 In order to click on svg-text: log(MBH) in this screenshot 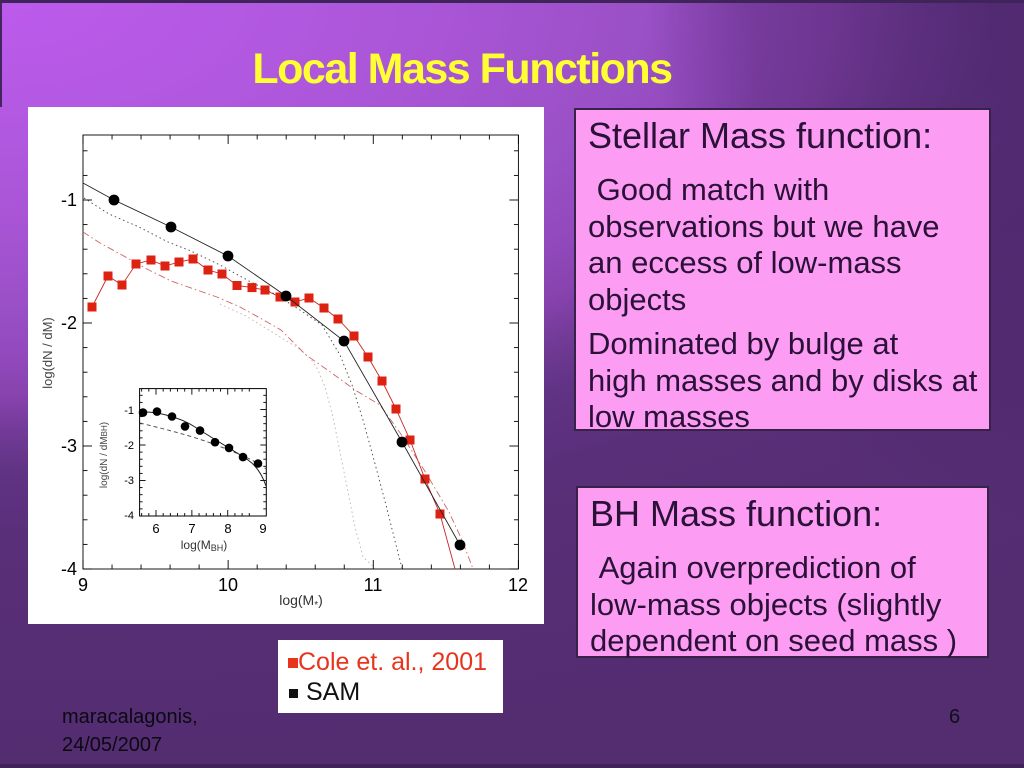, I will do `click(204, 545)`.